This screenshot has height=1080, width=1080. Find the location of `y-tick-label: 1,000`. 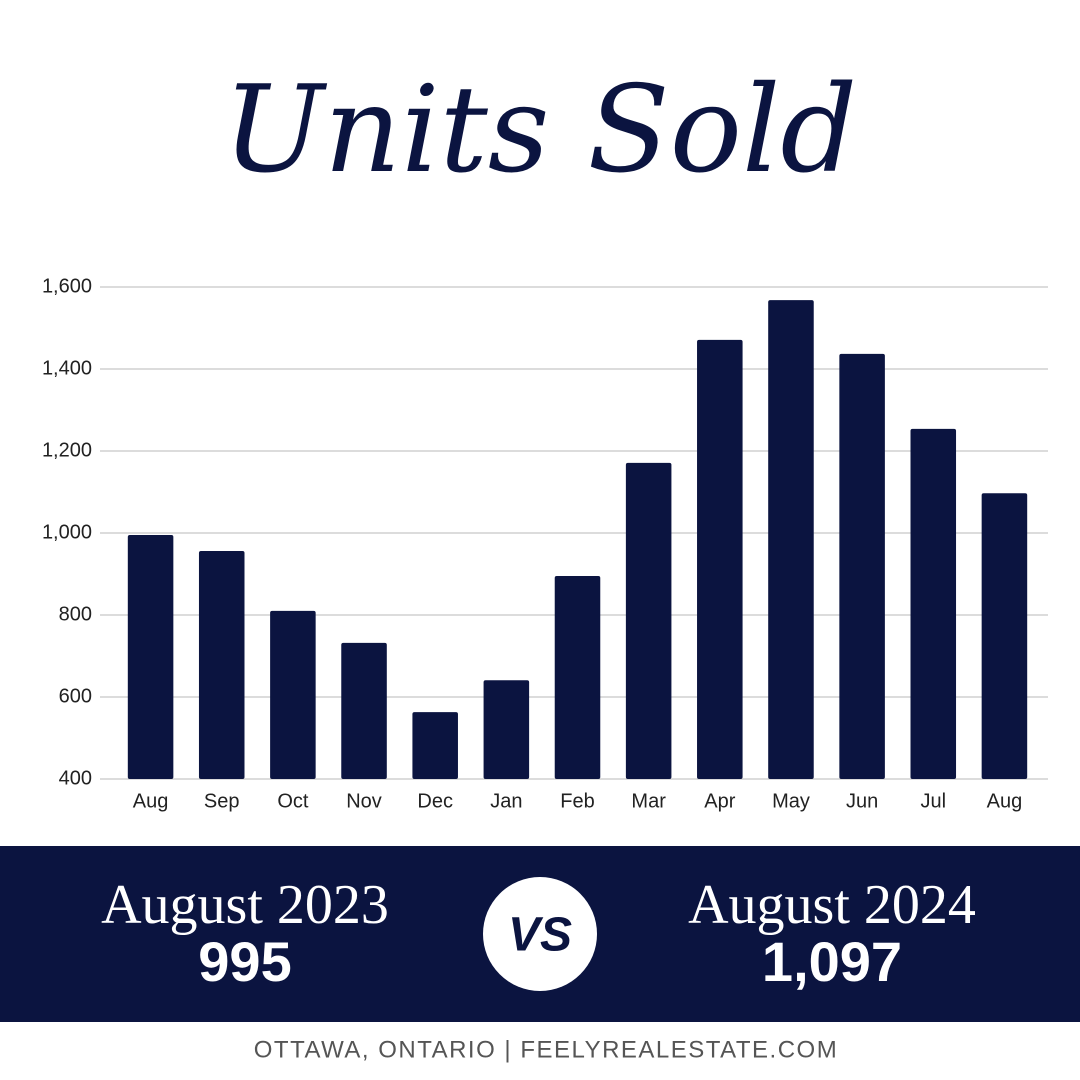

y-tick-label: 1,000 is located at coordinates (67, 532).